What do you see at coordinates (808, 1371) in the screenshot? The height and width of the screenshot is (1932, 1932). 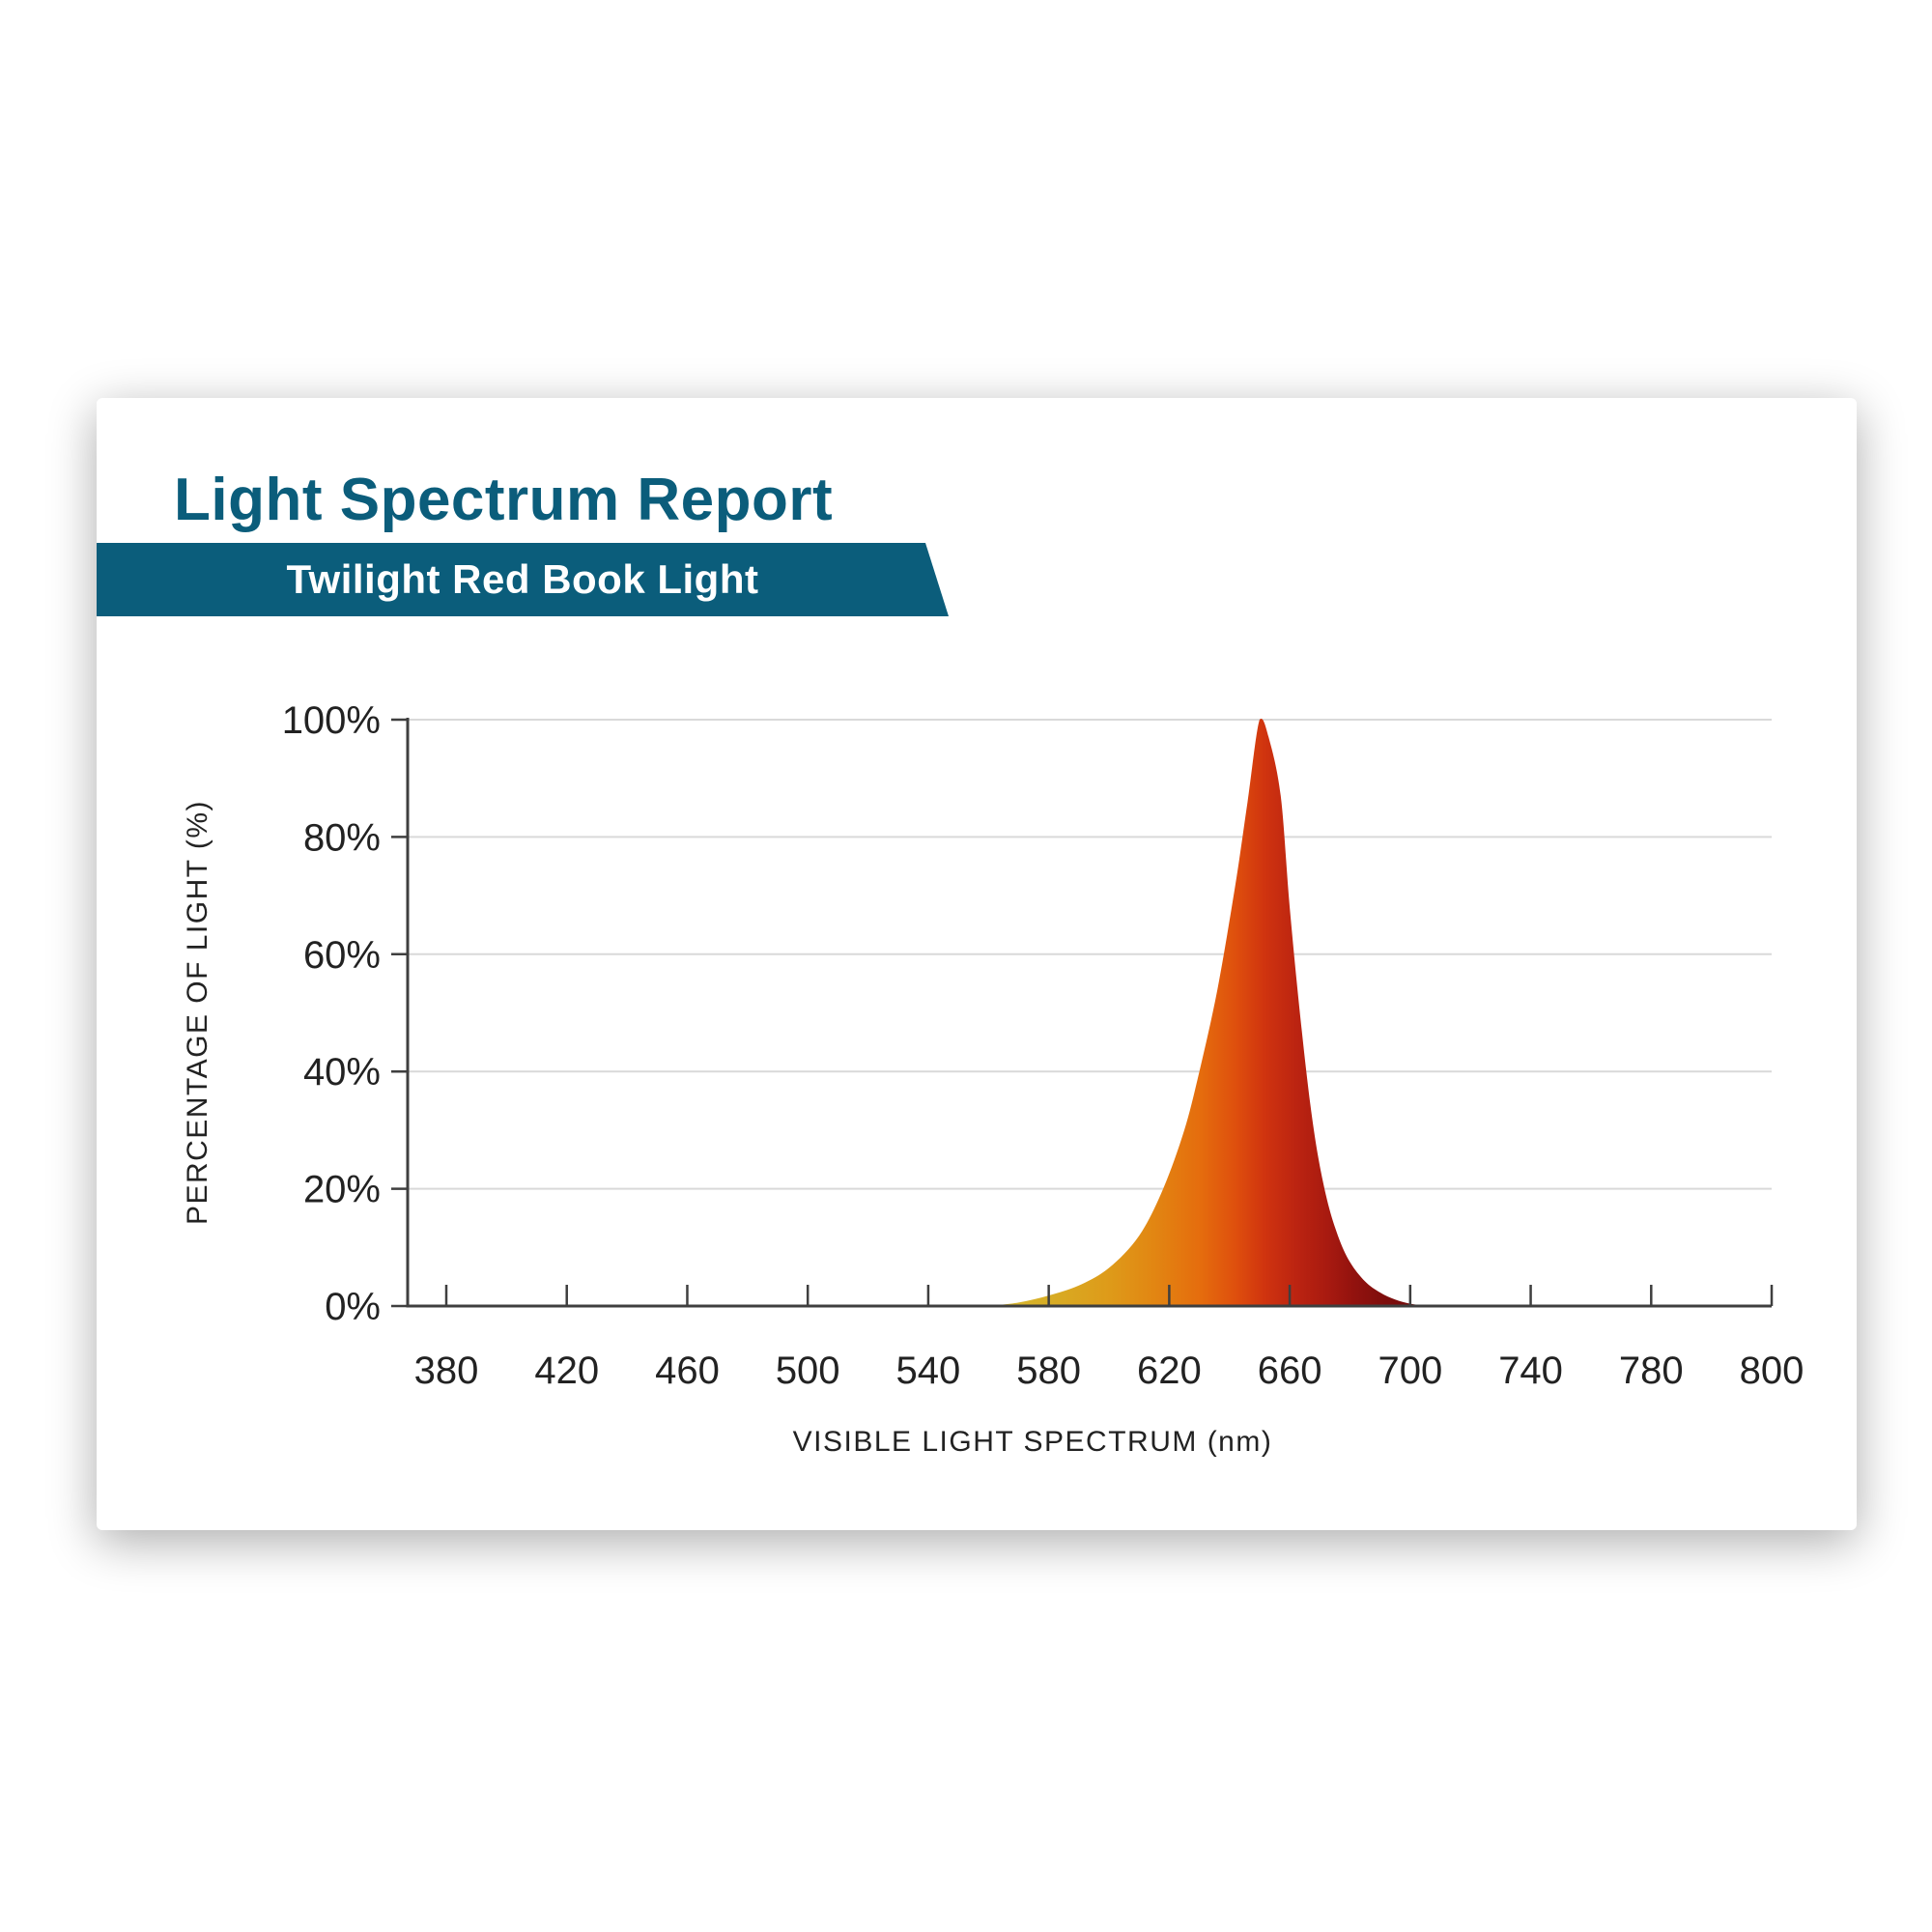 I see `x-tick-label-500: 500` at bounding box center [808, 1371].